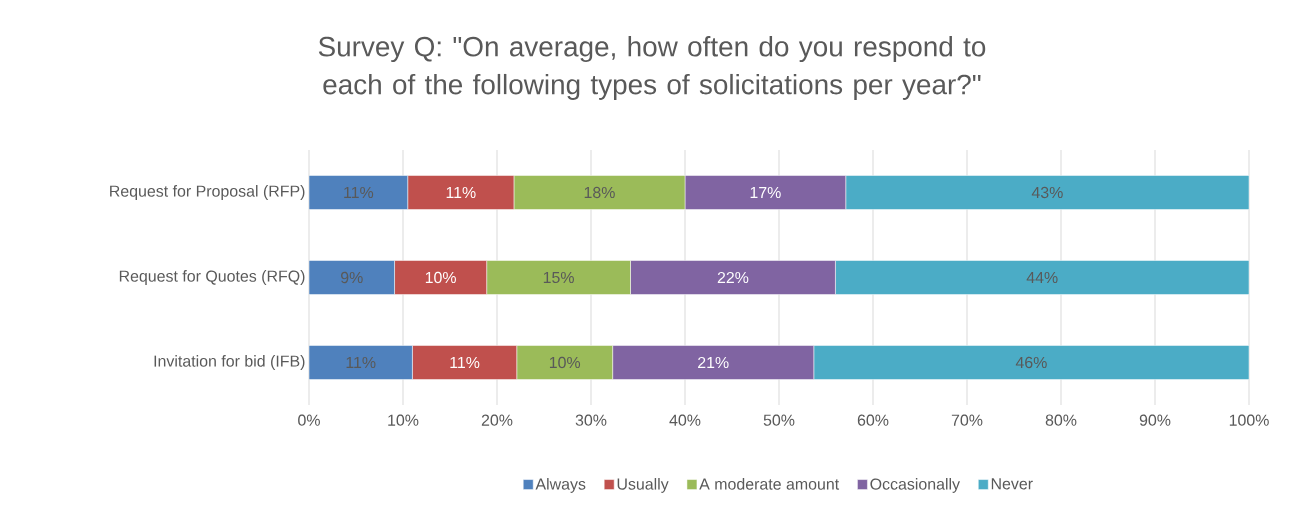 This screenshot has width=1304, height=520. What do you see at coordinates (403, 420) in the screenshot?
I see `x-tick-label: 10%` at bounding box center [403, 420].